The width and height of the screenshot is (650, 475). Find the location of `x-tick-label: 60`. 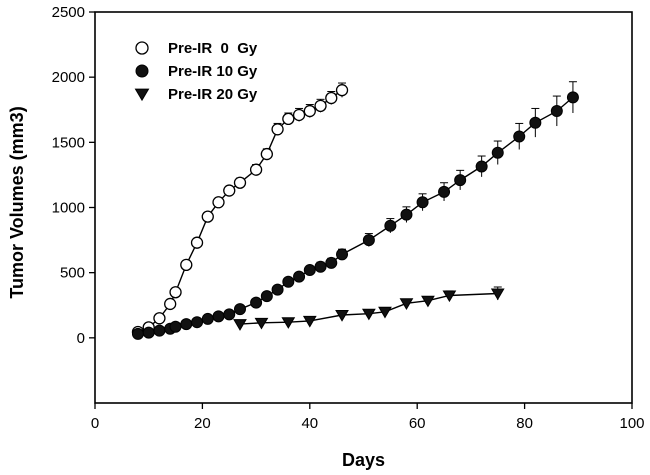

x-tick-label: 60 is located at coordinates (417, 423).